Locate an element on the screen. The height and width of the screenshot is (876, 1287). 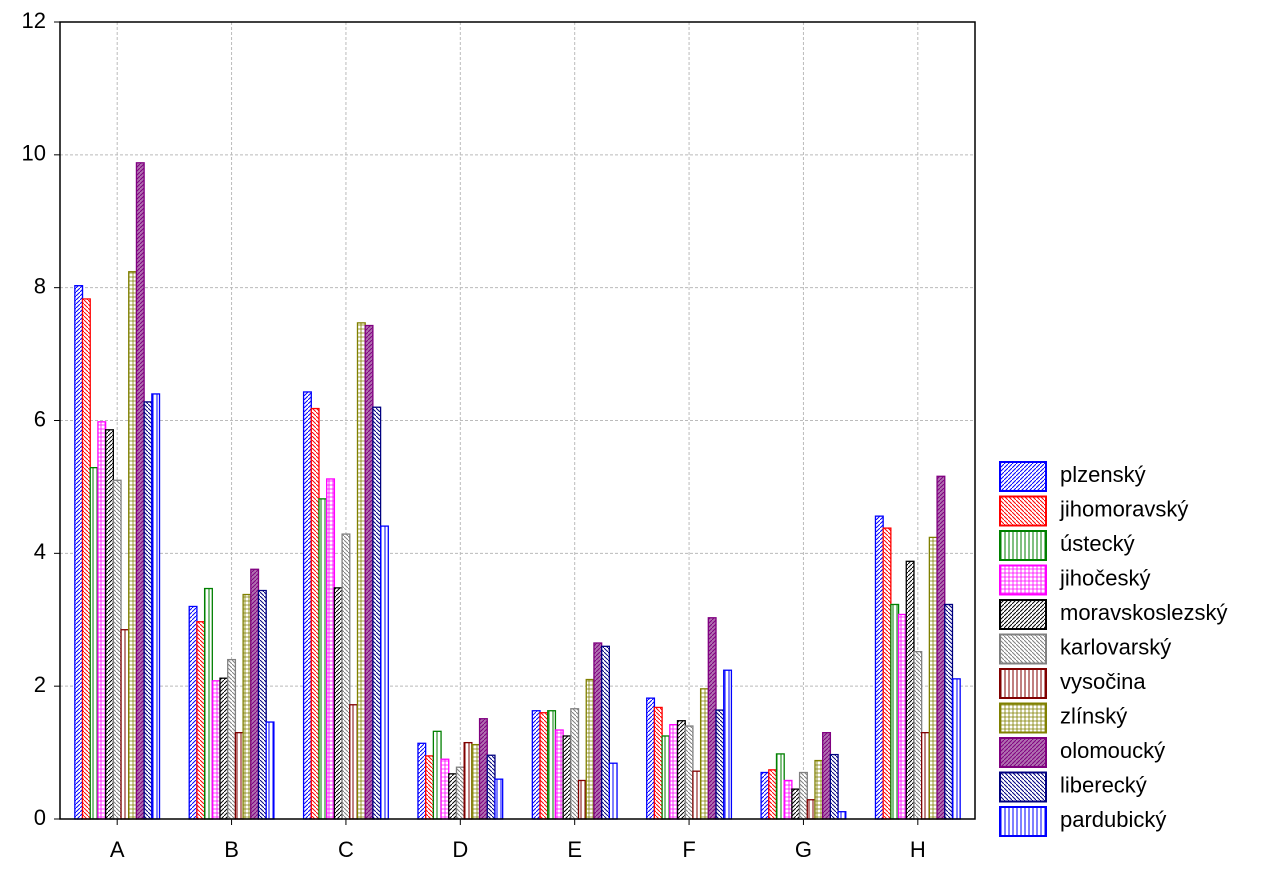
legend-label: plzenský is located at coordinates (1103, 474).